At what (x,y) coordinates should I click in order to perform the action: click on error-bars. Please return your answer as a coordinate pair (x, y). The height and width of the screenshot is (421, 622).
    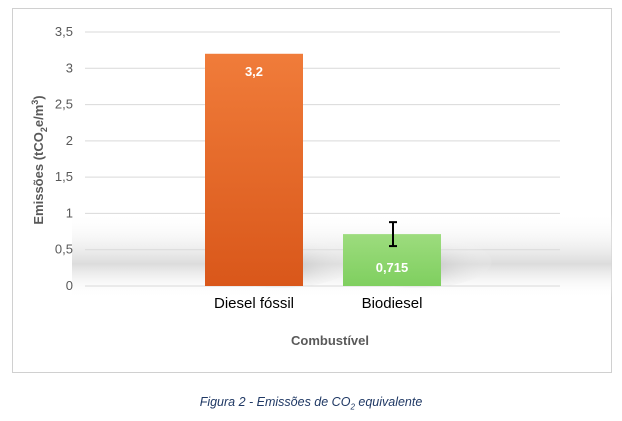
    Looking at the image, I should click on (393, 234).